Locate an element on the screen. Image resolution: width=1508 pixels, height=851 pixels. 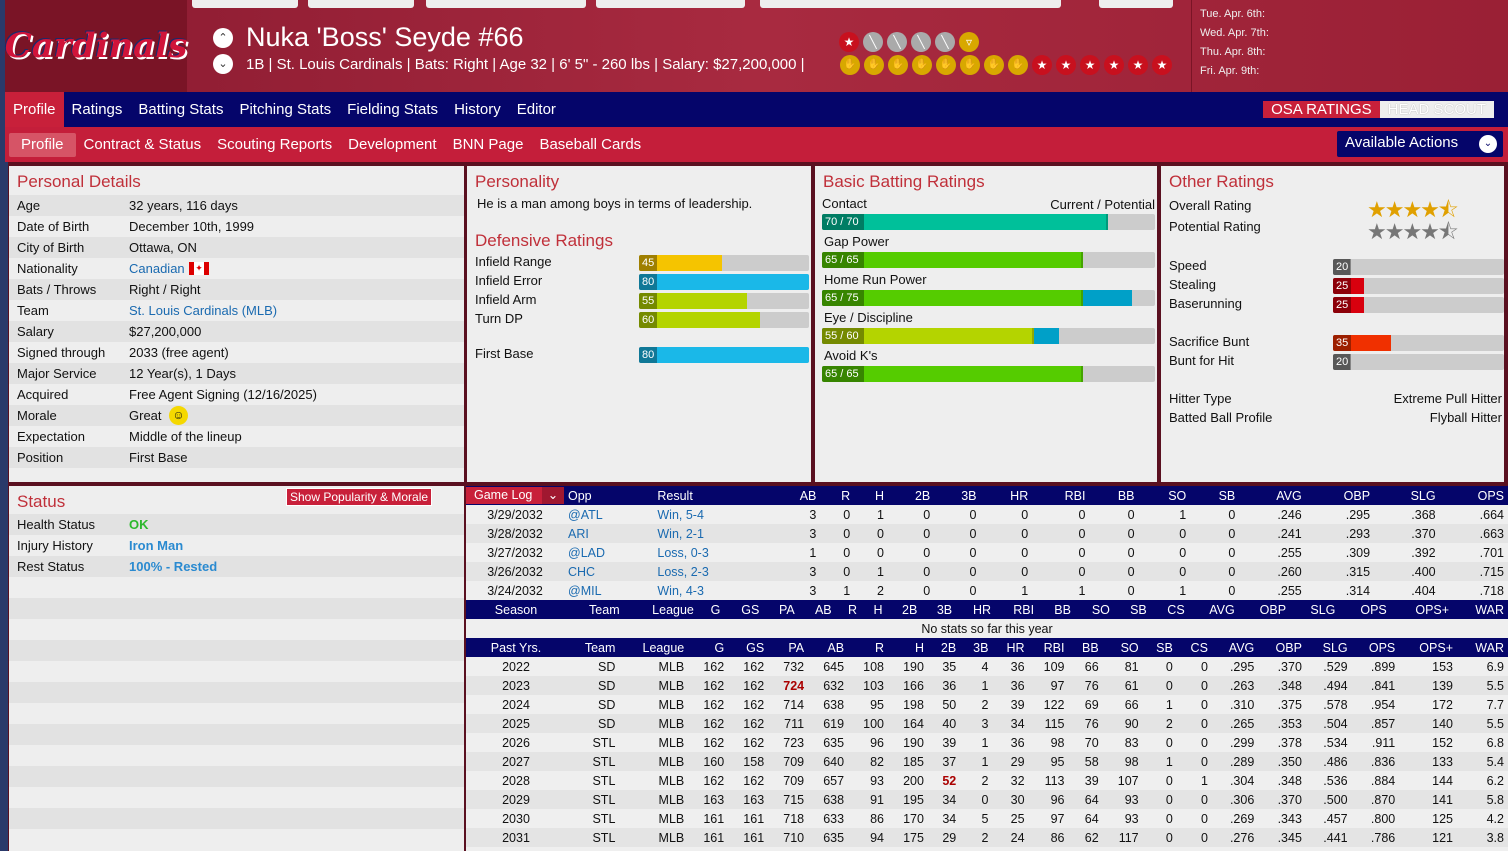
subtab-contract-status: Contract & Status is located at coordinates (142, 144).